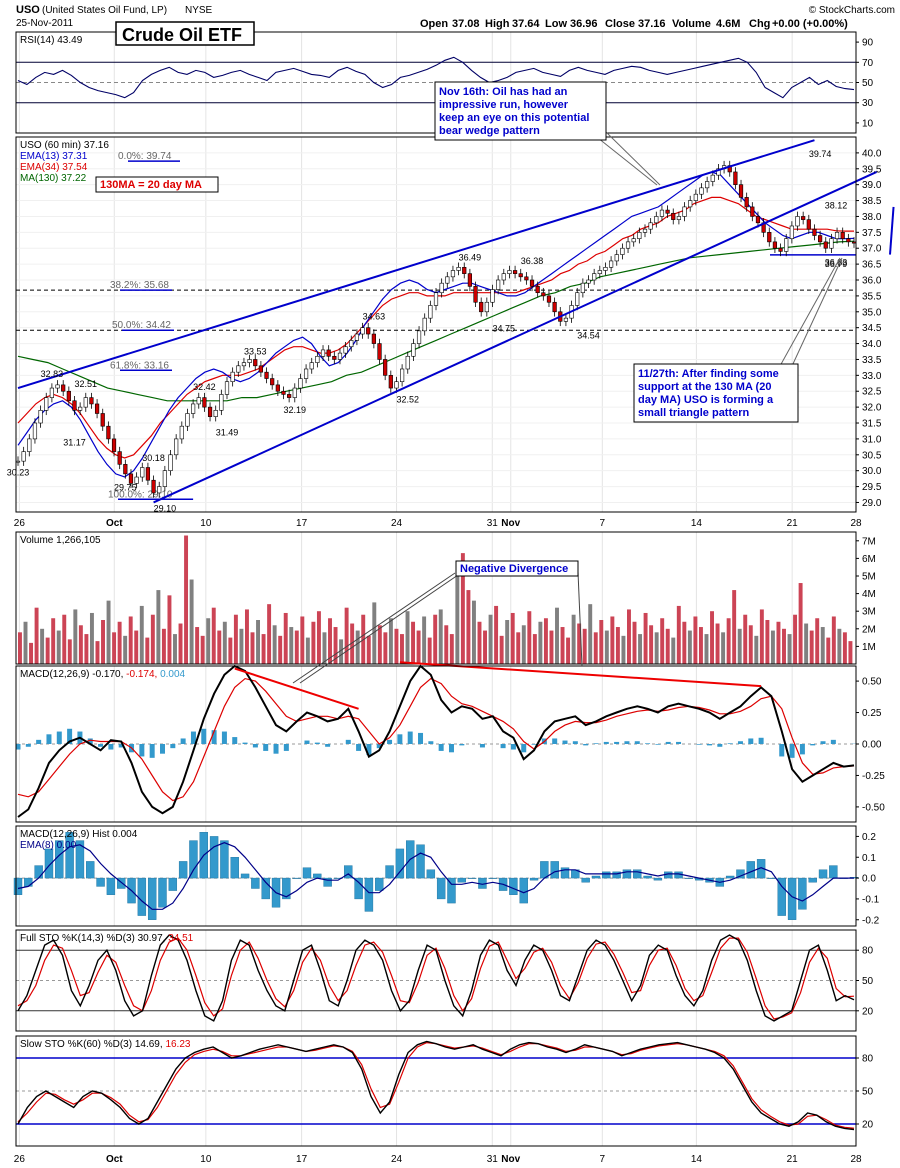  Describe the element at coordinates (434, 24) in the screenshot. I see `open-label: Open` at that location.